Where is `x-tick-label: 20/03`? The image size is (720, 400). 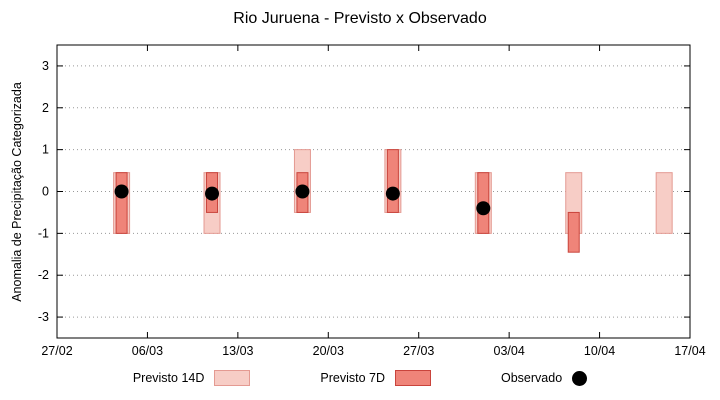
x-tick-label: 20/03 is located at coordinates (328, 351).